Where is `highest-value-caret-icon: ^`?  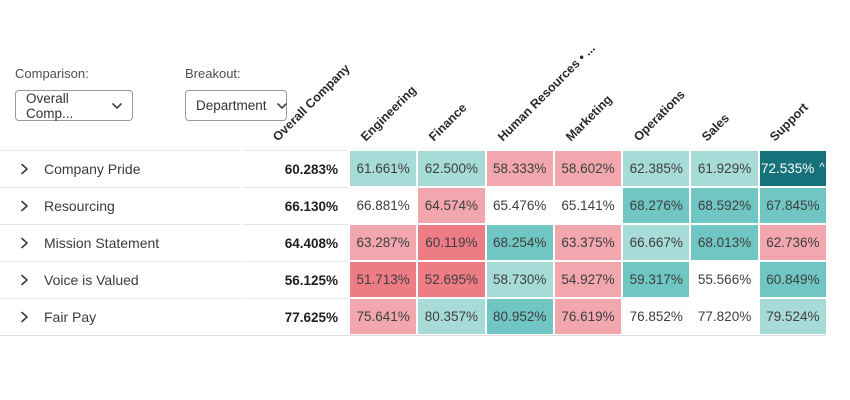 highest-value-caret-icon: ^ is located at coordinates (822, 167).